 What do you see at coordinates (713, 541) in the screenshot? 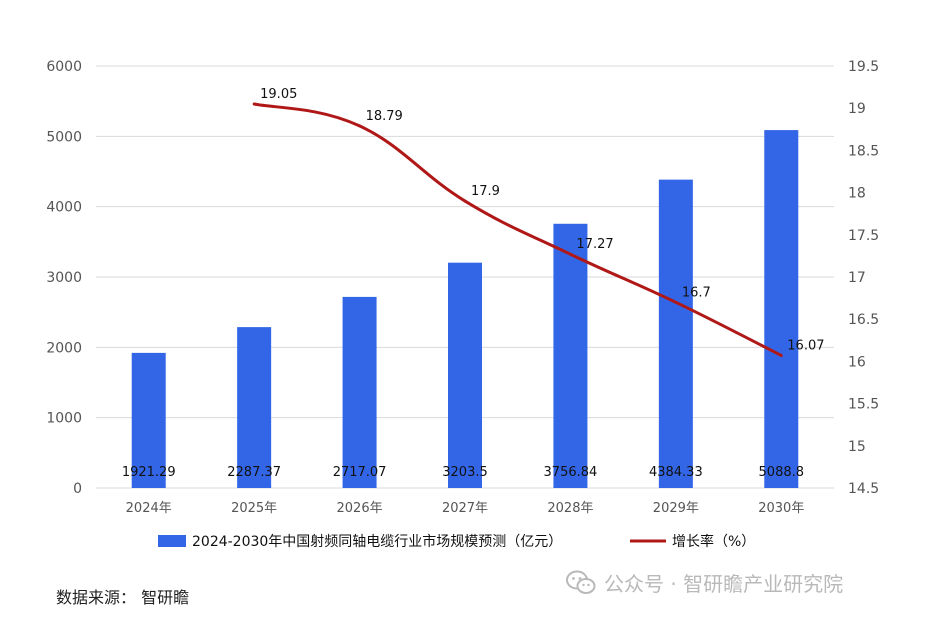
I see `legend-line-label: 增长率（%）` at bounding box center [713, 541].